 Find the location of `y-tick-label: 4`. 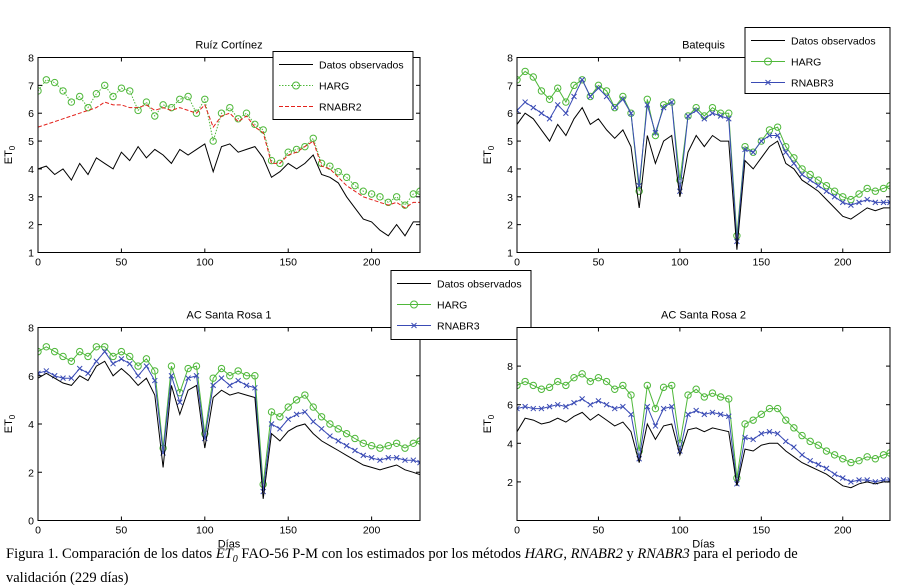

y-tick-label: 4 is located at coordinates (31, 170).